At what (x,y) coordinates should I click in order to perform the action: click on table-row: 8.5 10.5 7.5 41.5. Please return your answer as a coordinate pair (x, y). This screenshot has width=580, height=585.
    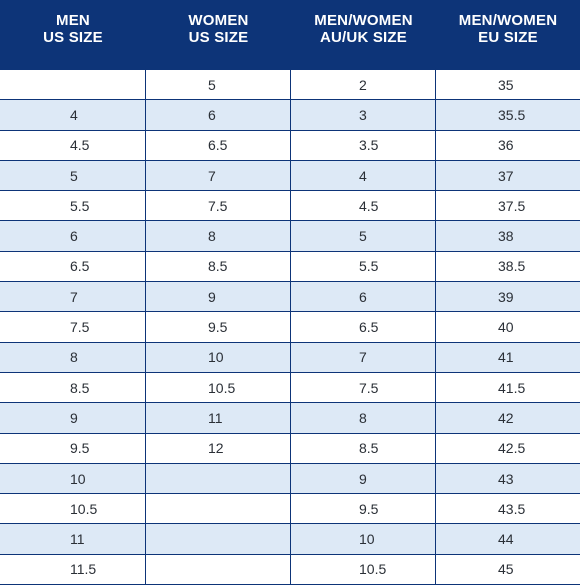
    Looking at the image, I should click on (290, 388).